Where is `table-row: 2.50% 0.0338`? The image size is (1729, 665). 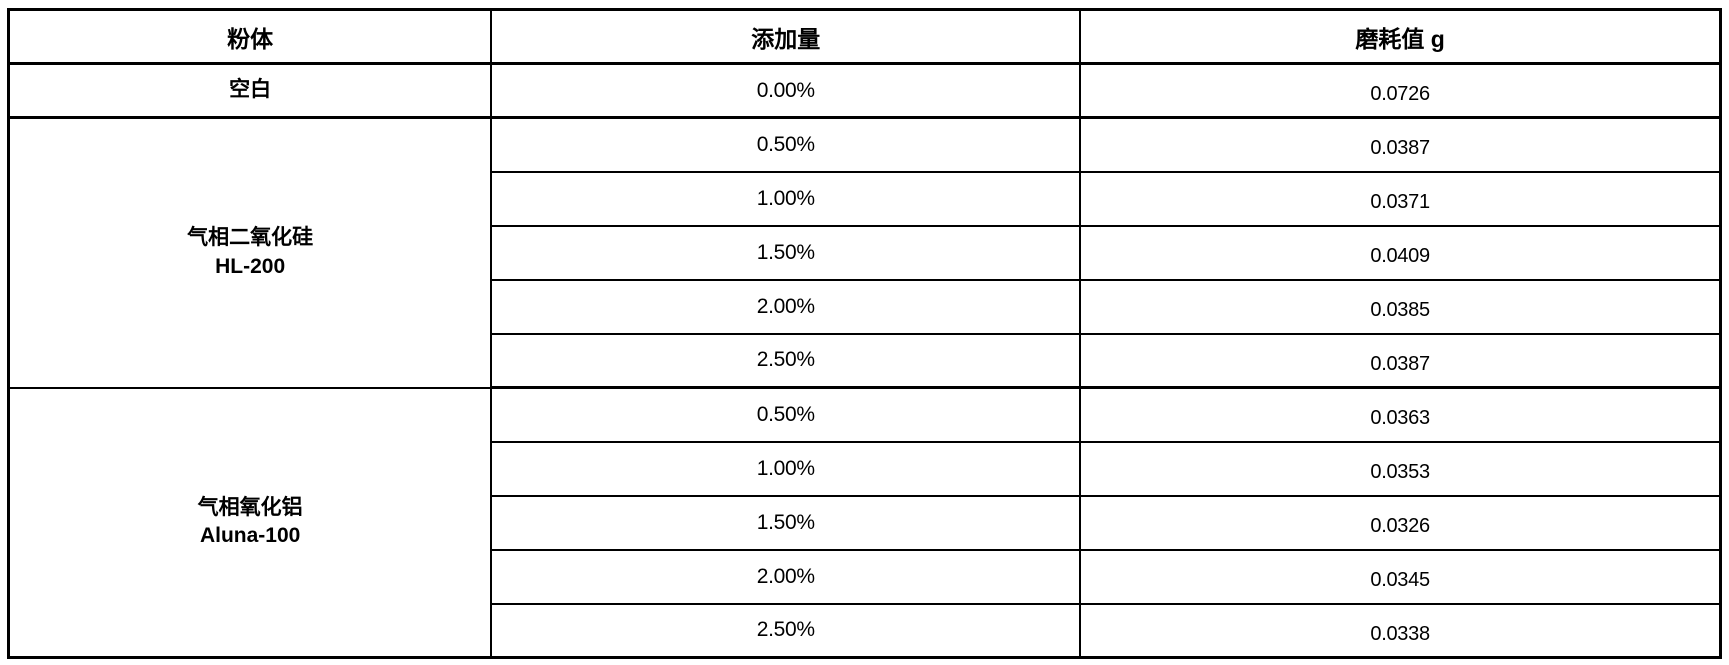
table-row: 2.50% 0.0338 is located at coordinates (865, 630).